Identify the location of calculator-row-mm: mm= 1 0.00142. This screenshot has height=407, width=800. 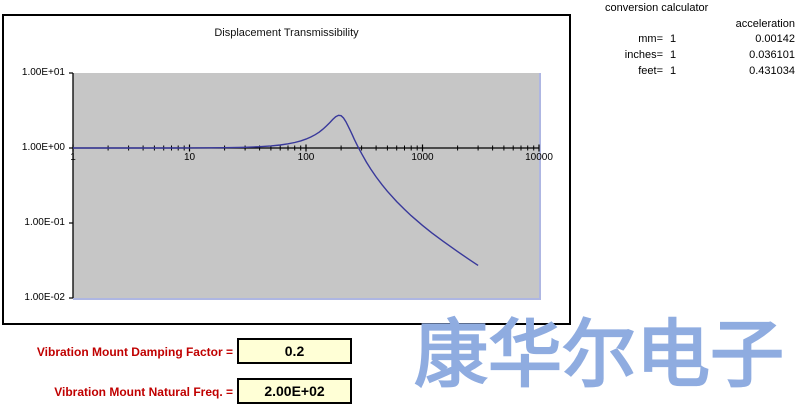
(689, 39).